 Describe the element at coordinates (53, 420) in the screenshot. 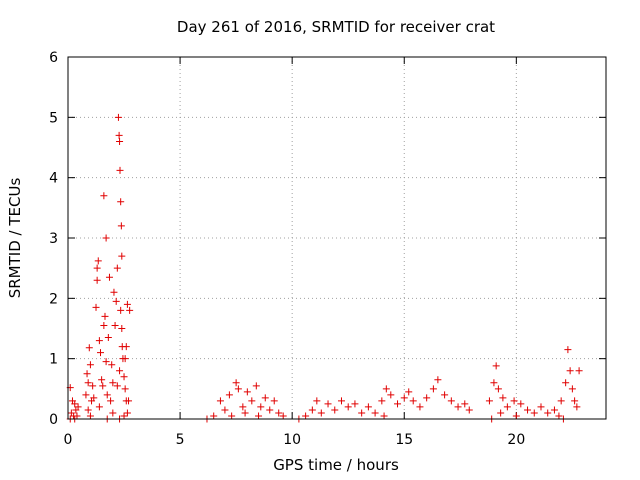

I see `y-tick-label: 0` at that location.